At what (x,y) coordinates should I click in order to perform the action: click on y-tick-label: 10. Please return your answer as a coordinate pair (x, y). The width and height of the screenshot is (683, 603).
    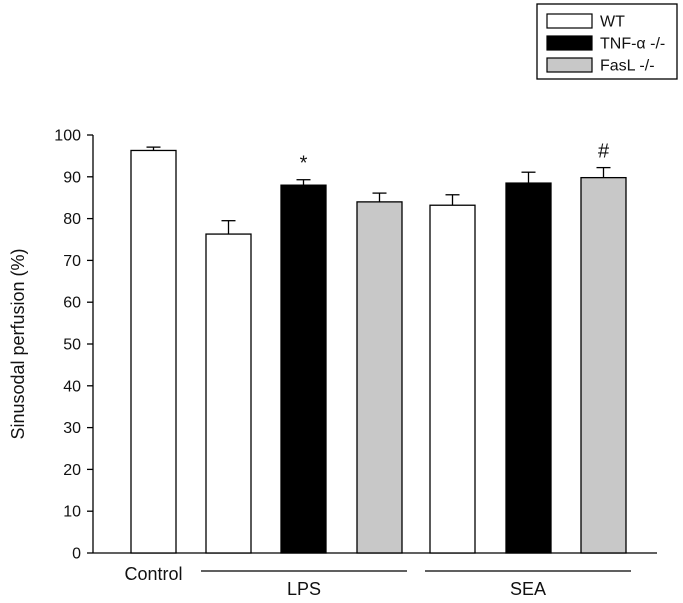
    Looking at the image, I should click on (72, 512).